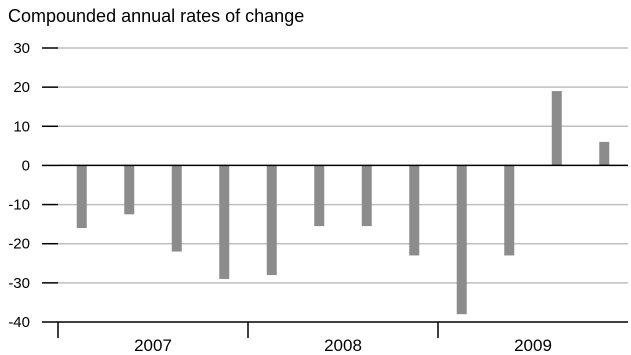 The width and height of the screenshot is (631, 355). I want to click on x-group-label: 2007, so click(153, 345).